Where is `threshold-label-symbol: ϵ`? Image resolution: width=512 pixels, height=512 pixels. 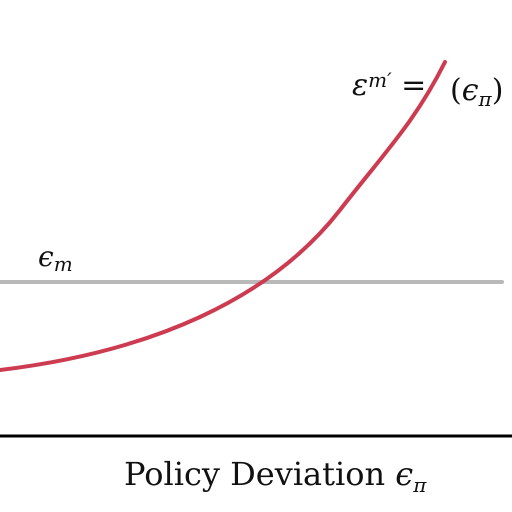 threshold-label-symbol: ϵ is located at coordinates (46, 256).